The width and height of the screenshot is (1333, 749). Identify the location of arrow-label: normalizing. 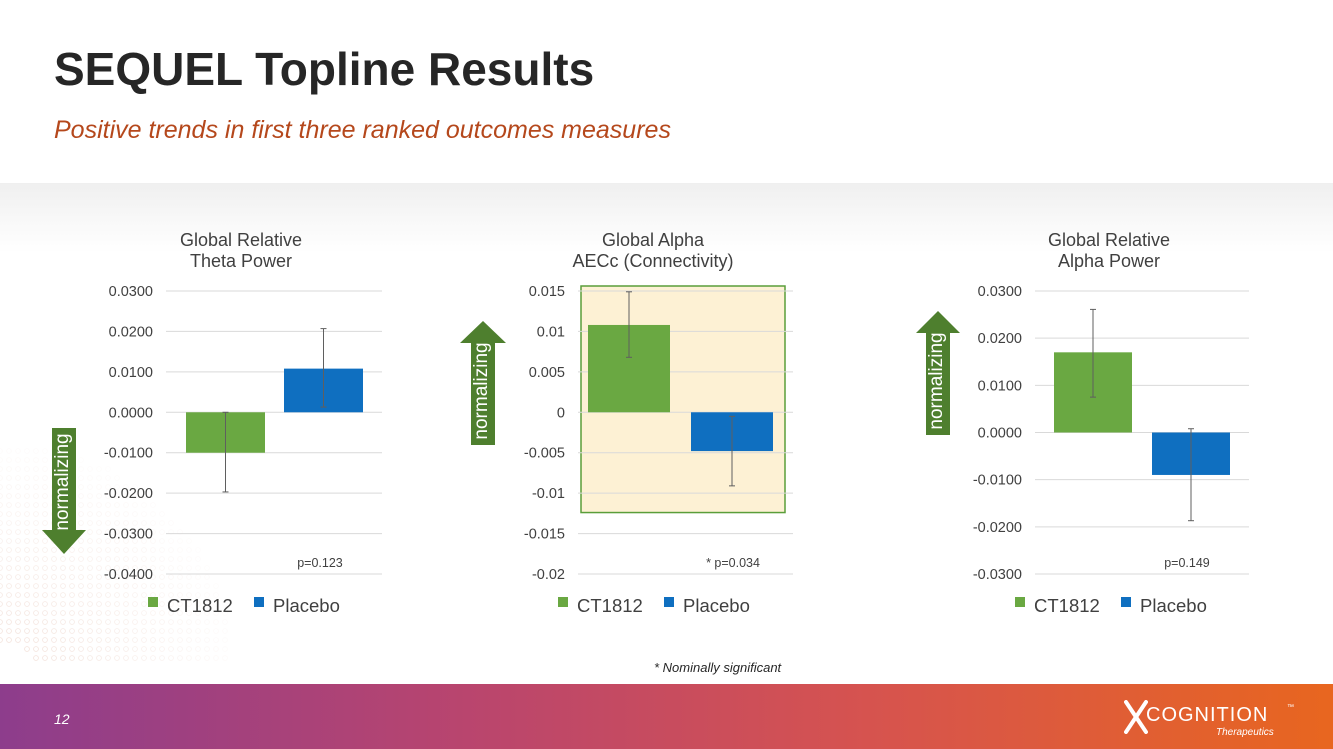
(936, 381).